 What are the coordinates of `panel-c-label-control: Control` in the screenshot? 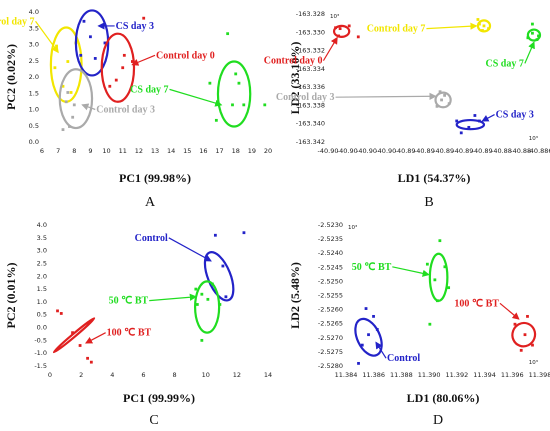 It's located at (151, 238).